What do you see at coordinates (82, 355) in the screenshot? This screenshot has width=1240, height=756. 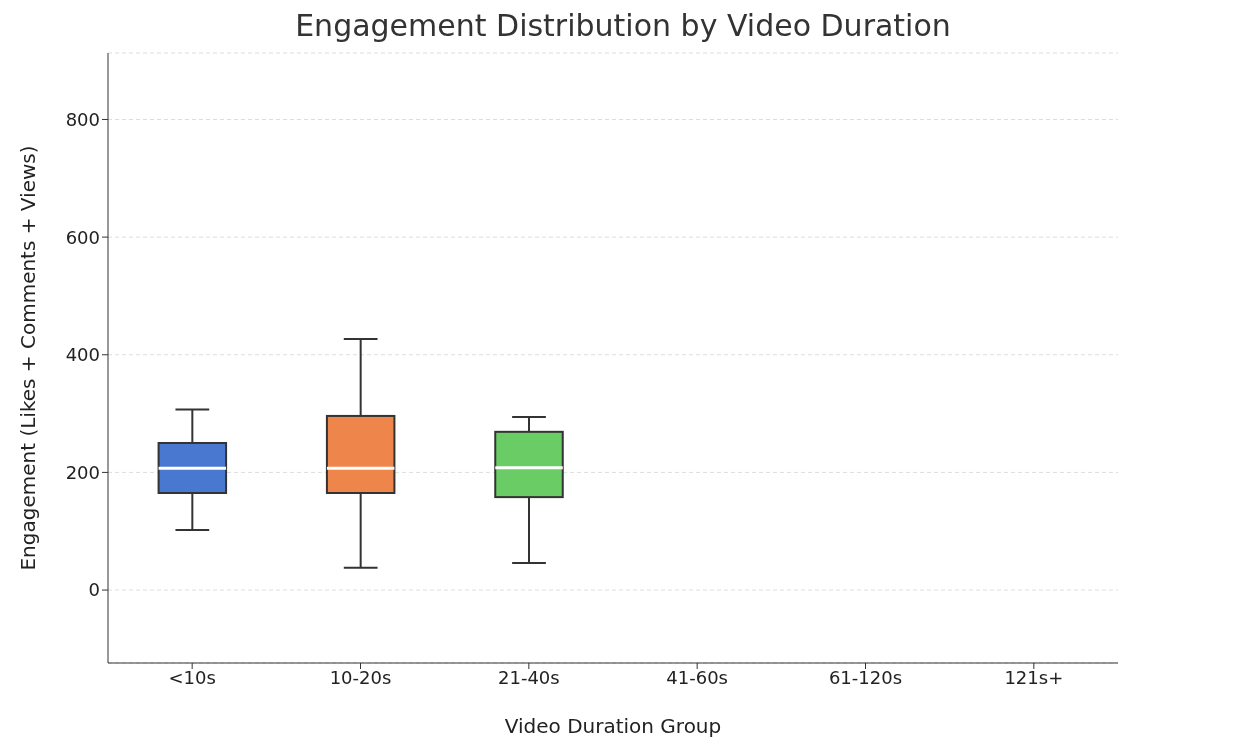 I see `y-tick-label: 400` at bounding box center [82, 355].